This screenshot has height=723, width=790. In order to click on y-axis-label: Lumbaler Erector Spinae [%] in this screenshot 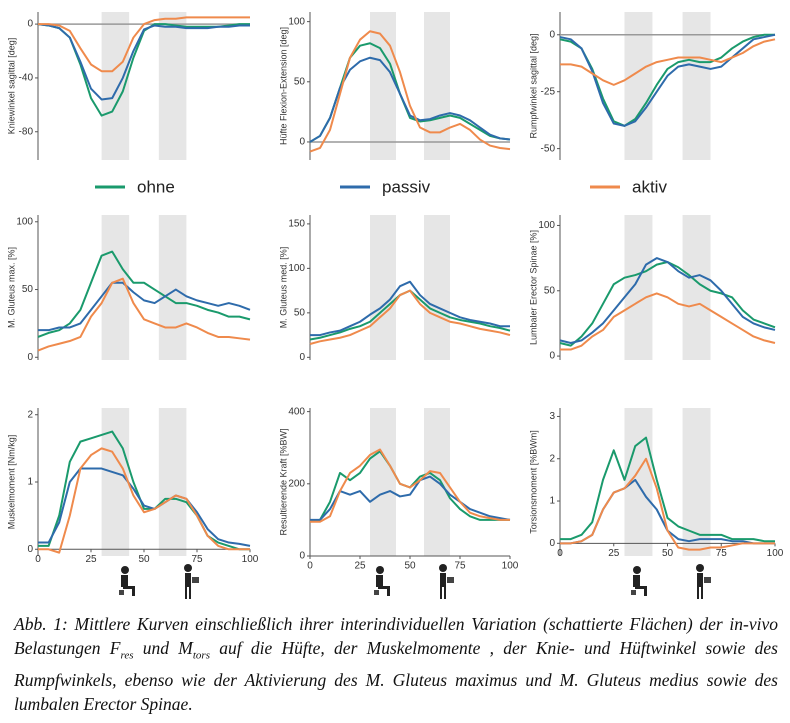, I will do `click(533, 287)`.